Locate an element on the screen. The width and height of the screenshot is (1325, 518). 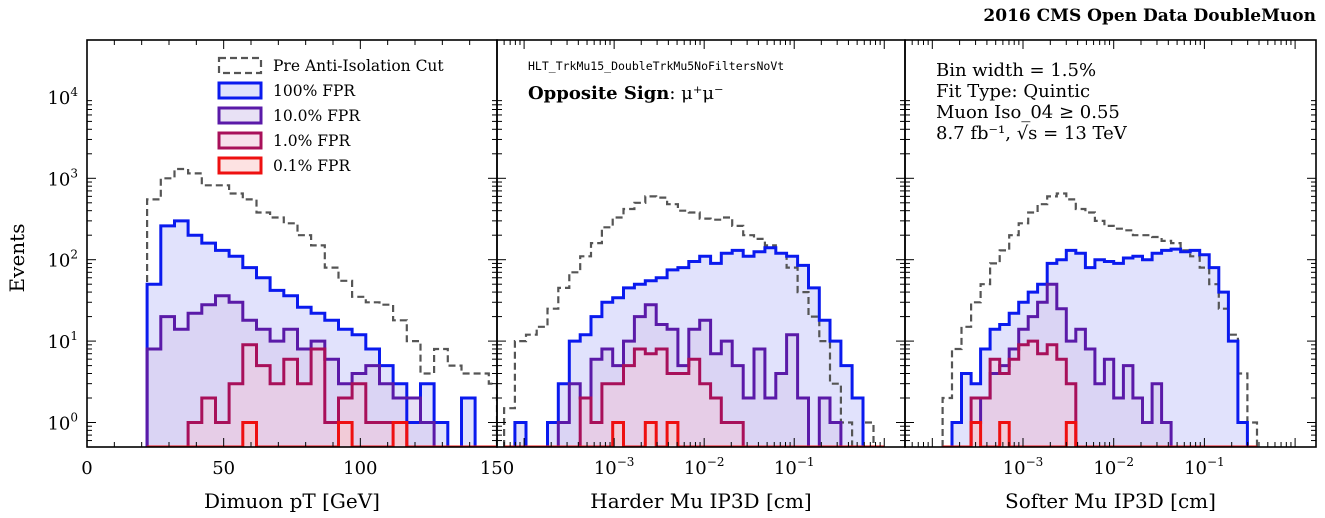
y-tick-exp: 2 is located at coordinates (74, 255).